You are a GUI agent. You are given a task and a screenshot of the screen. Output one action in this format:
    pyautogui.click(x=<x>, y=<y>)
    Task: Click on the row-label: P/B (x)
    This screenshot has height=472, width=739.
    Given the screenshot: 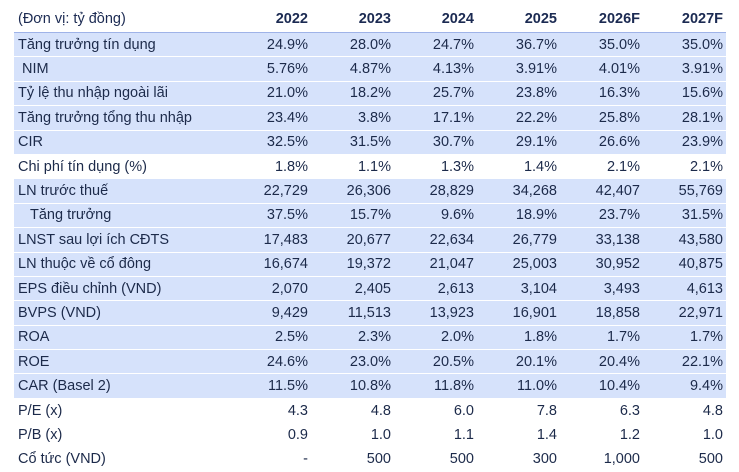 What is the action you would take?
    pyautogui.click(x=121, y=435)
    